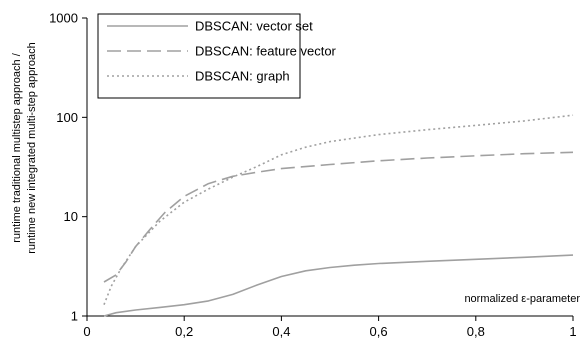 The image size is (584, 347). What do you see at coordinates (67, 117) in the screenshot?
I see `y-tick-label: 100` at bounding box center [67, 117].